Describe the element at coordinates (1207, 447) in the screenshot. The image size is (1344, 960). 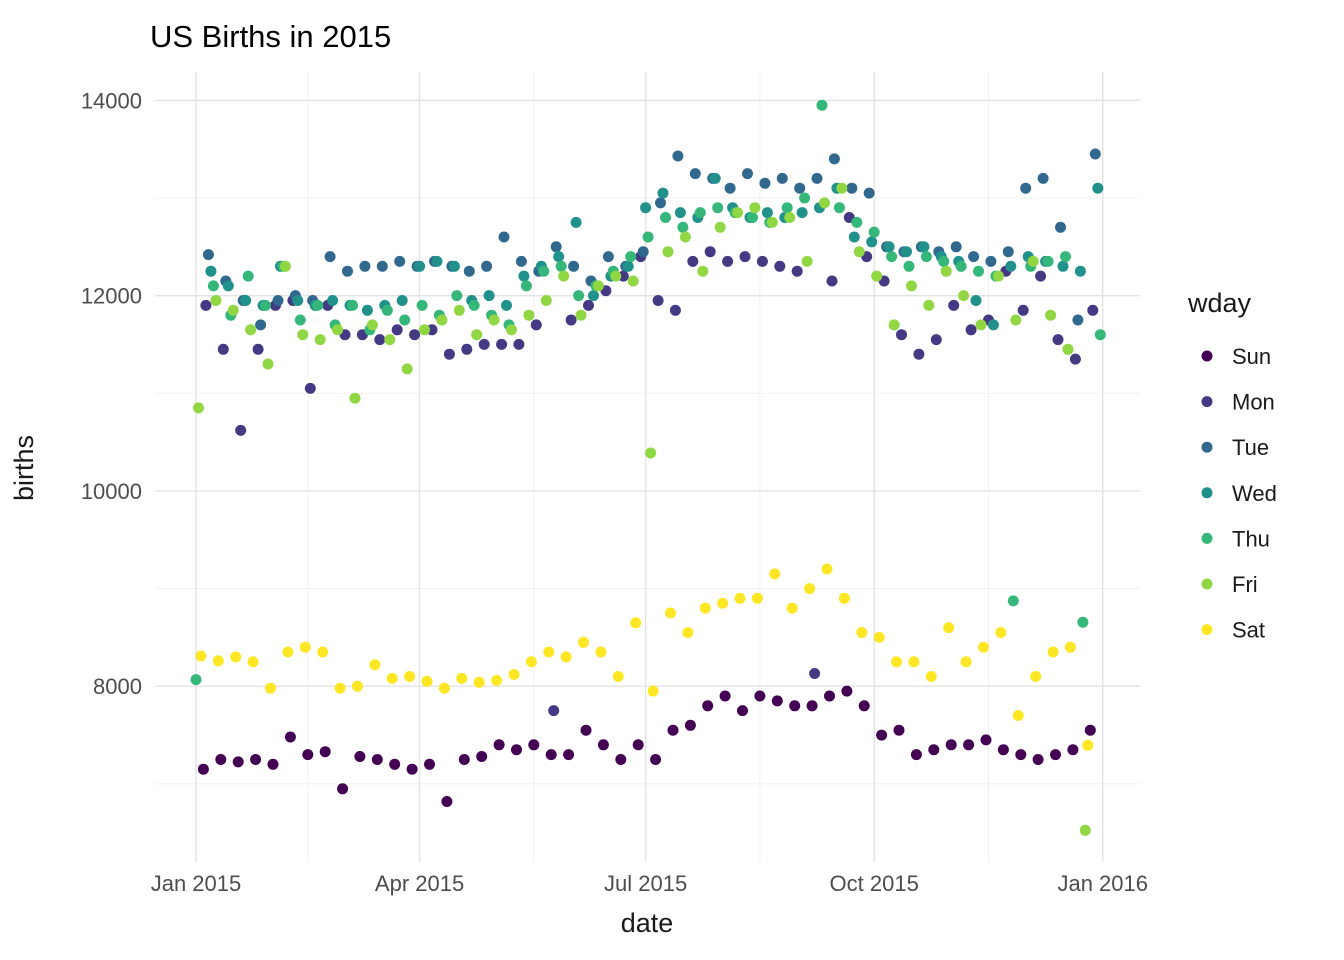
I see `legend-key-dot` at that location.